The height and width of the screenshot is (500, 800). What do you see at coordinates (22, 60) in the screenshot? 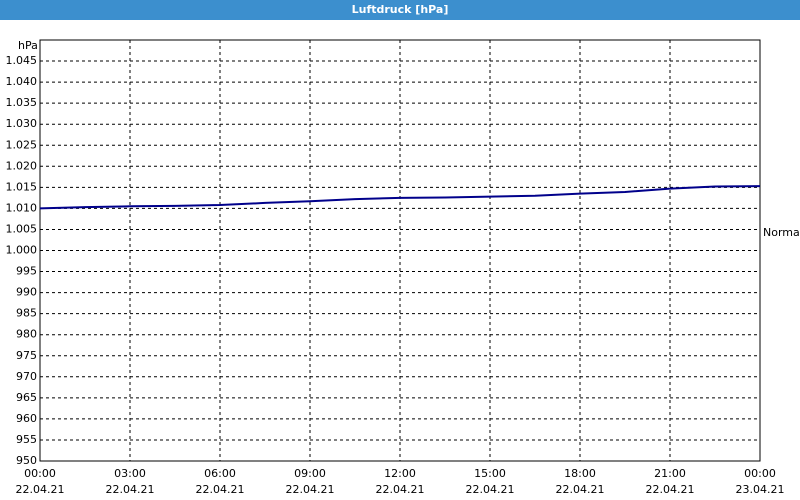
I see `y-tick-label: 1.045` at bounding box center [22, 60].